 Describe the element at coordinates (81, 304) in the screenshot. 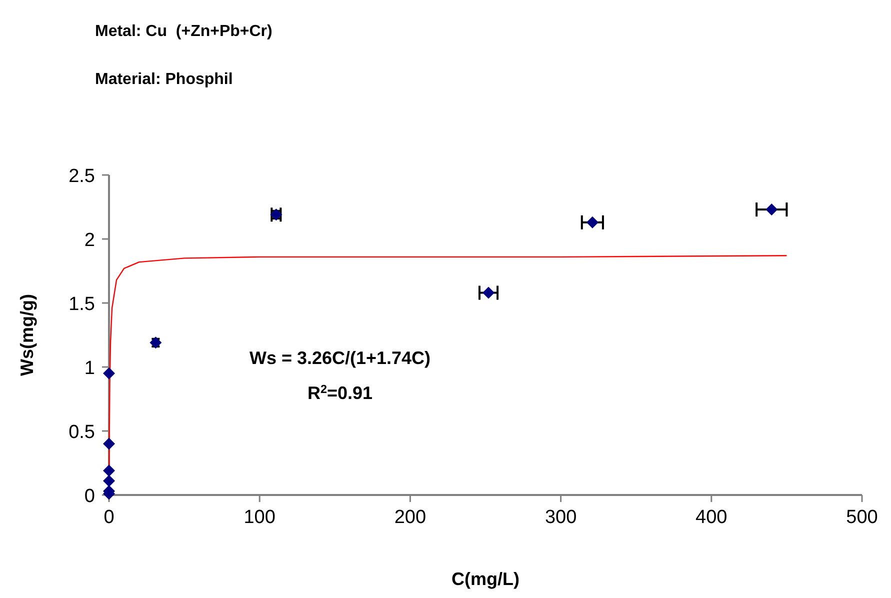

I see `y-tick-label: 1.5` at that location.